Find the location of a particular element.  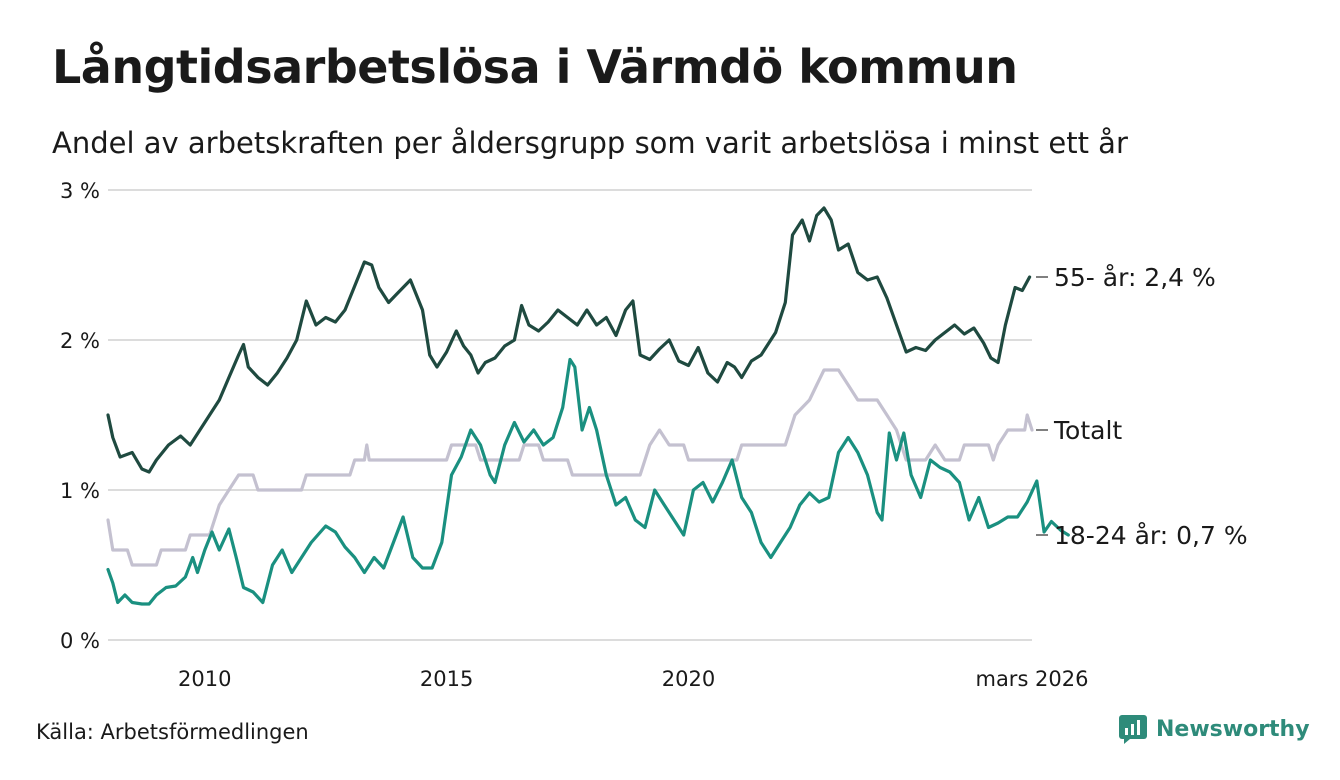

series-end-label: Totalt is located at coordinates (1087, 430).